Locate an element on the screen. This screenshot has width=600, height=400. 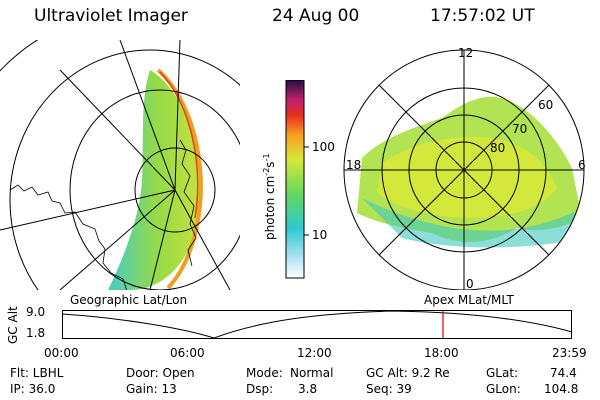
info-filter: Flt: LBHL is located at coordinates (37, 373).